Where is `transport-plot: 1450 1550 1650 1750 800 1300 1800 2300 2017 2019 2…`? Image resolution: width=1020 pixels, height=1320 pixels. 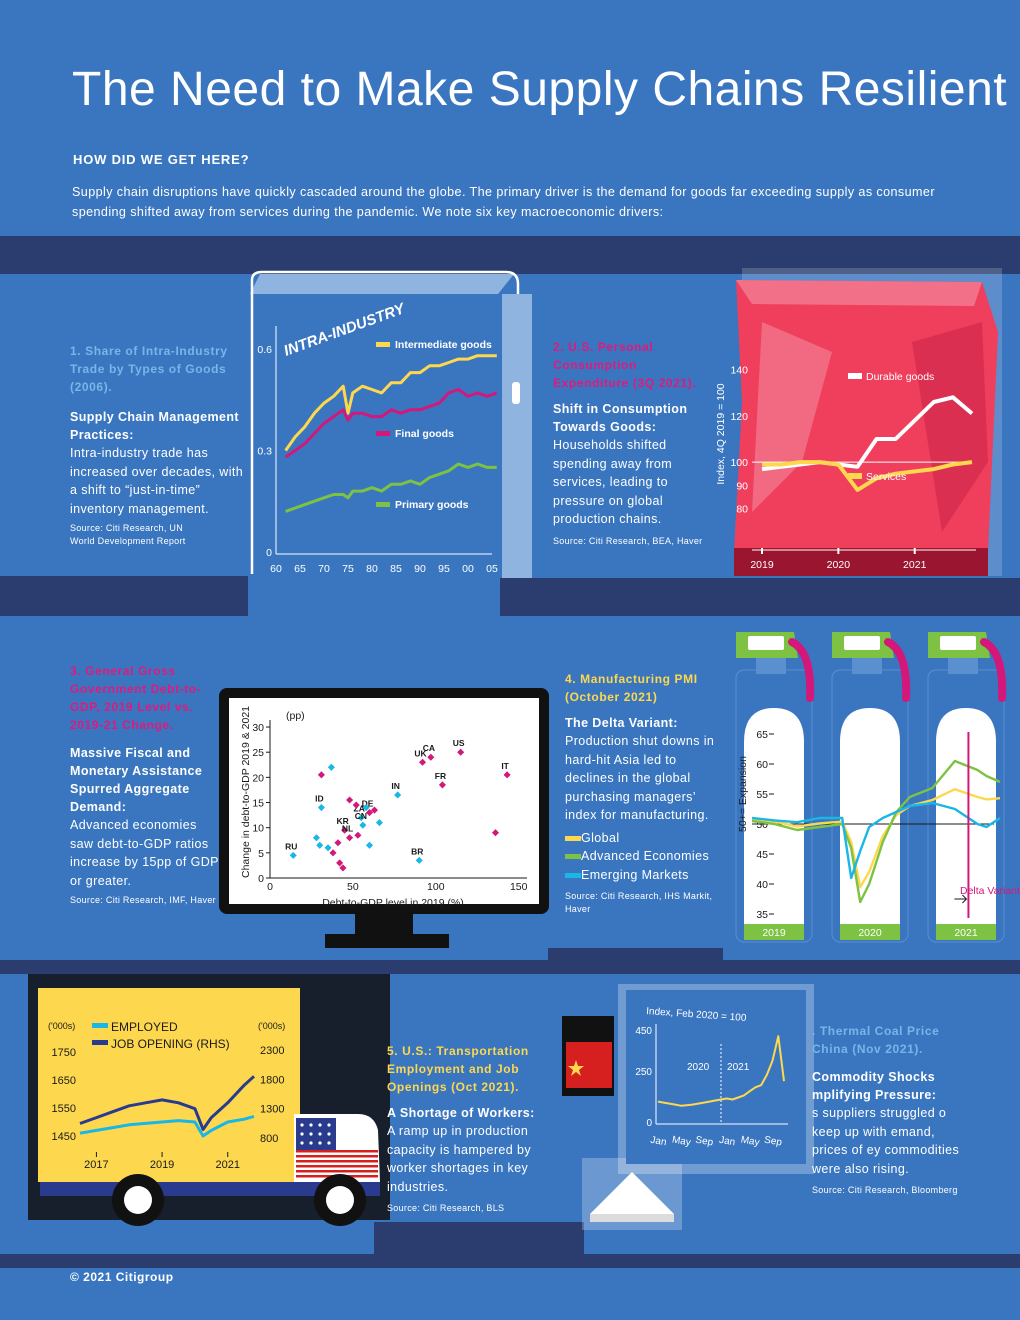
transport-plot: 1450 1550 1650 1750 800 1300 1800 2300 2017 2019 2… is located at coordinates (168, 1108).